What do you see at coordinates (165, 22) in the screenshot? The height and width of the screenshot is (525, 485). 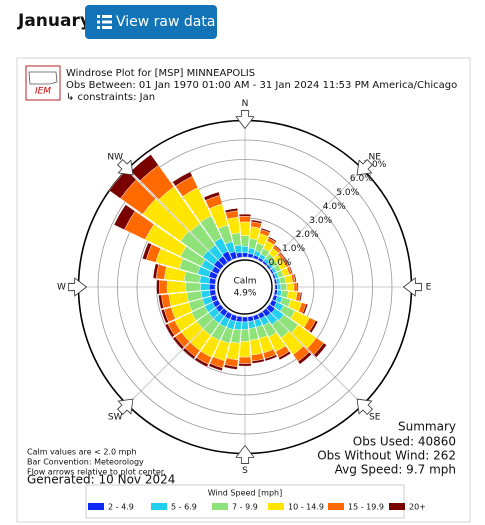 I see `button-label: View raw data` at bounding box center [165, 22].